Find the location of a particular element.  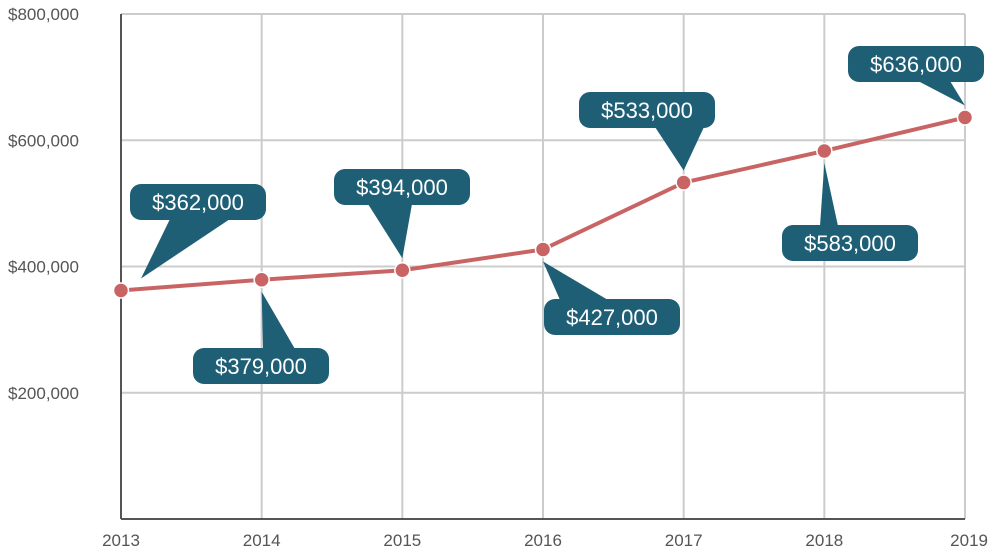

x-tick-labels: 2013 2014 2015 2016 2017 2018 2019 is located at coordinates (545, 540).